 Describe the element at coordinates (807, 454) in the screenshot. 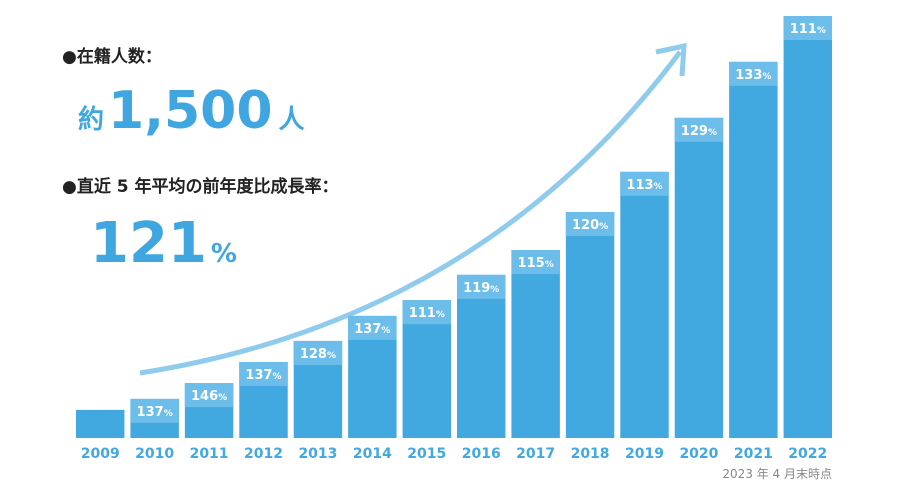

I see `x-tick-label: 2022` at that location.